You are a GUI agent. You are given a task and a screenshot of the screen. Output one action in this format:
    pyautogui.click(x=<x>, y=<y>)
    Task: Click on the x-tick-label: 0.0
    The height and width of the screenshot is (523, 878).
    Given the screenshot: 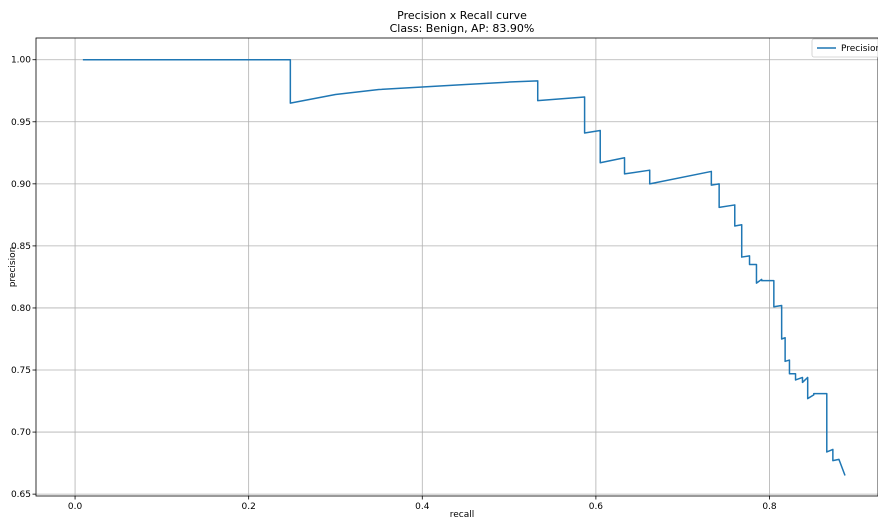 What is the action you would take?
    pyautogui.click(x=75, y=507)
    